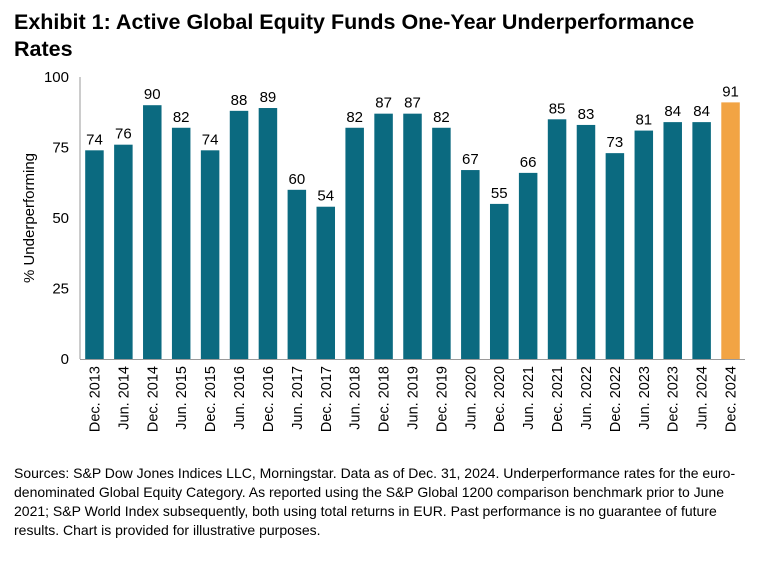  Describe the element at coordinates (211, 399) in the screenshot. I see `x-tick-label: Dec. 2015` at that location.